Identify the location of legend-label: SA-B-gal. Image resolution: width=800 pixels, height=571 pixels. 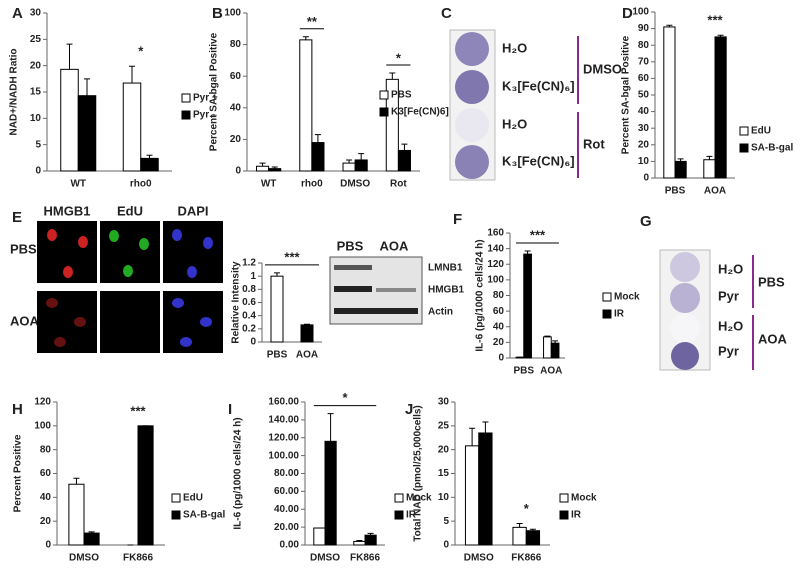
(772, 148).